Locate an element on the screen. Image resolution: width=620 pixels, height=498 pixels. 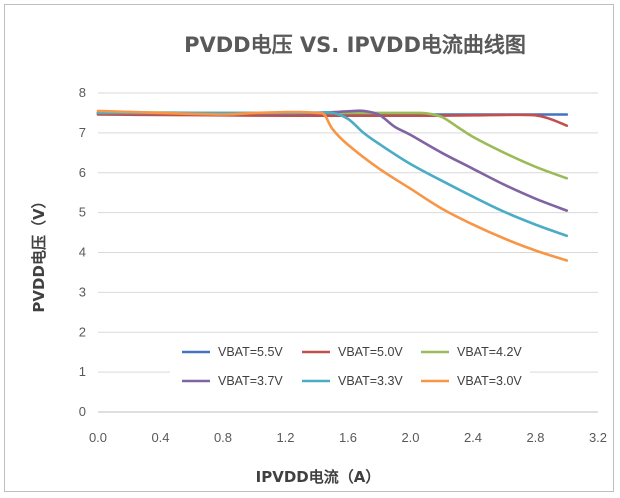
y-tick-labels: 0 1 2 3 4 5 6 7 8 is located at coordinates (82, 252).